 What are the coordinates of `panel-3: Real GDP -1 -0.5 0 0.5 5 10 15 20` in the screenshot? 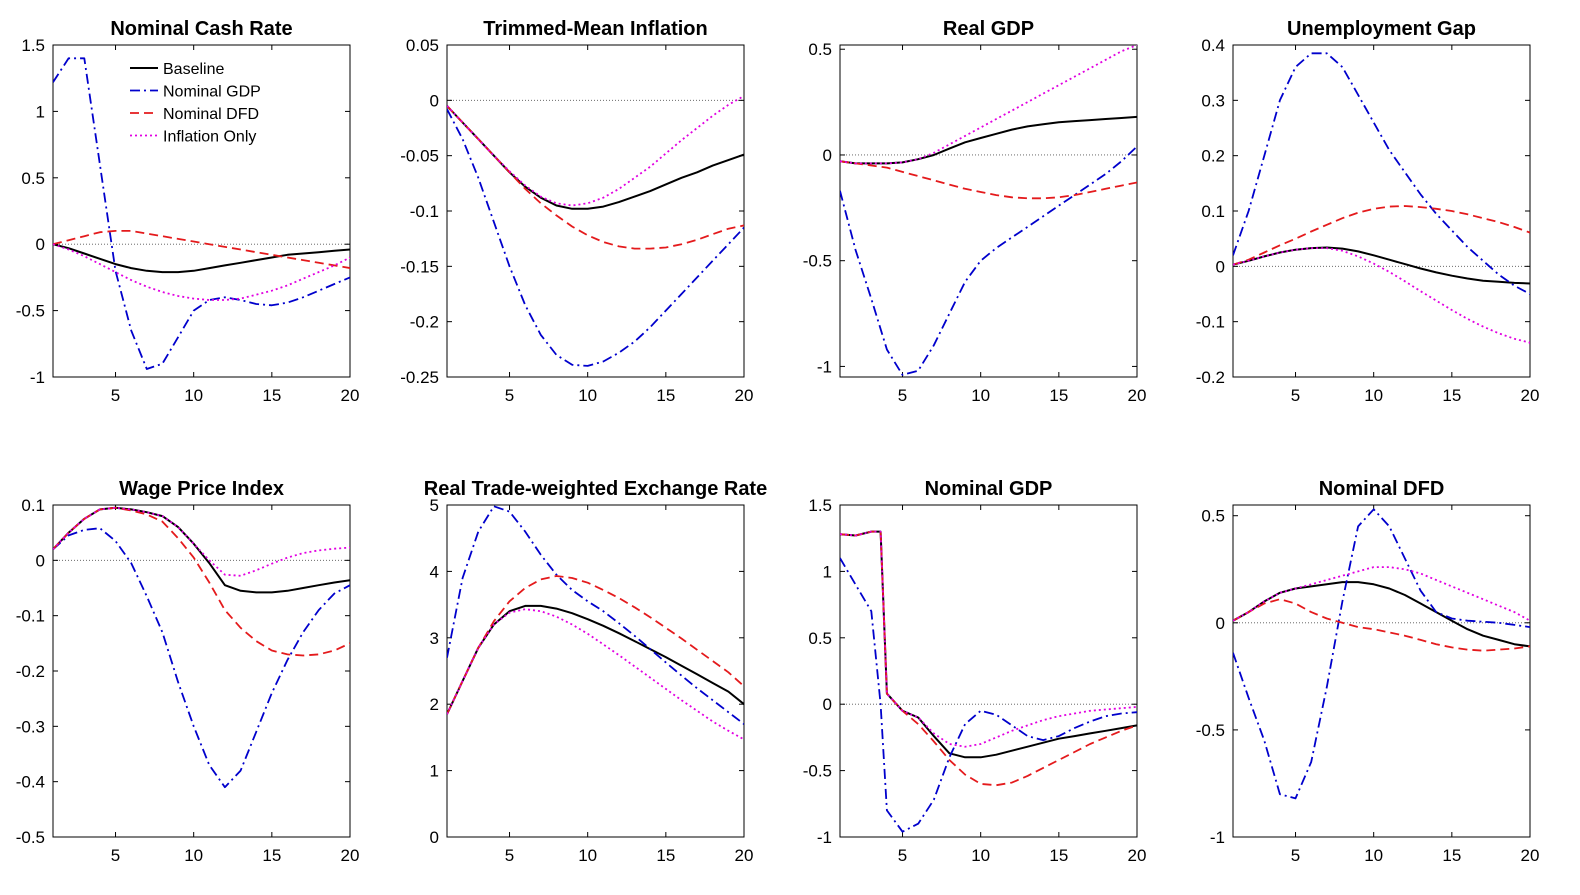 It's located at (975, 211).